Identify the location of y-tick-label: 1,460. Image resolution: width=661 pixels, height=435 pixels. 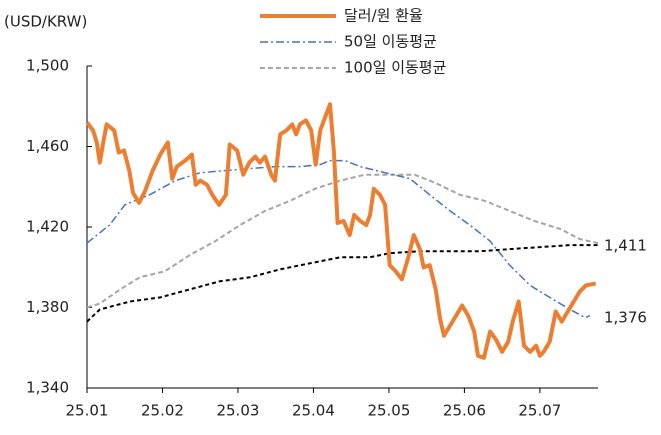
(47, 146).